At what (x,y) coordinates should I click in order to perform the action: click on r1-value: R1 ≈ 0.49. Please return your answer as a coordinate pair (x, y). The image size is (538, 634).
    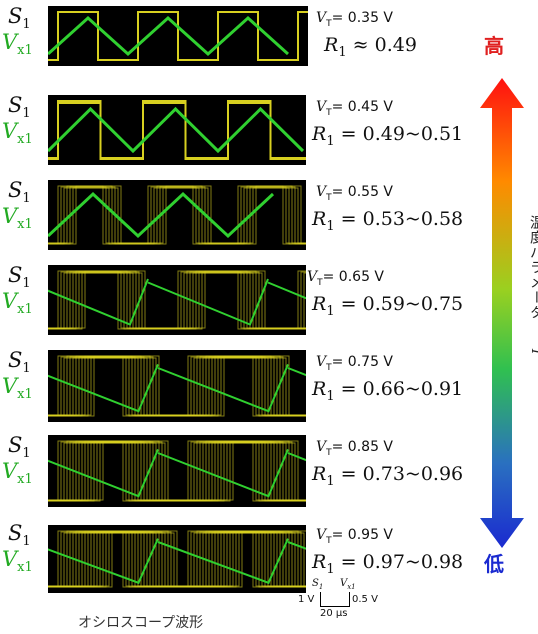
    Looking at the image, I should click on (370, 47).